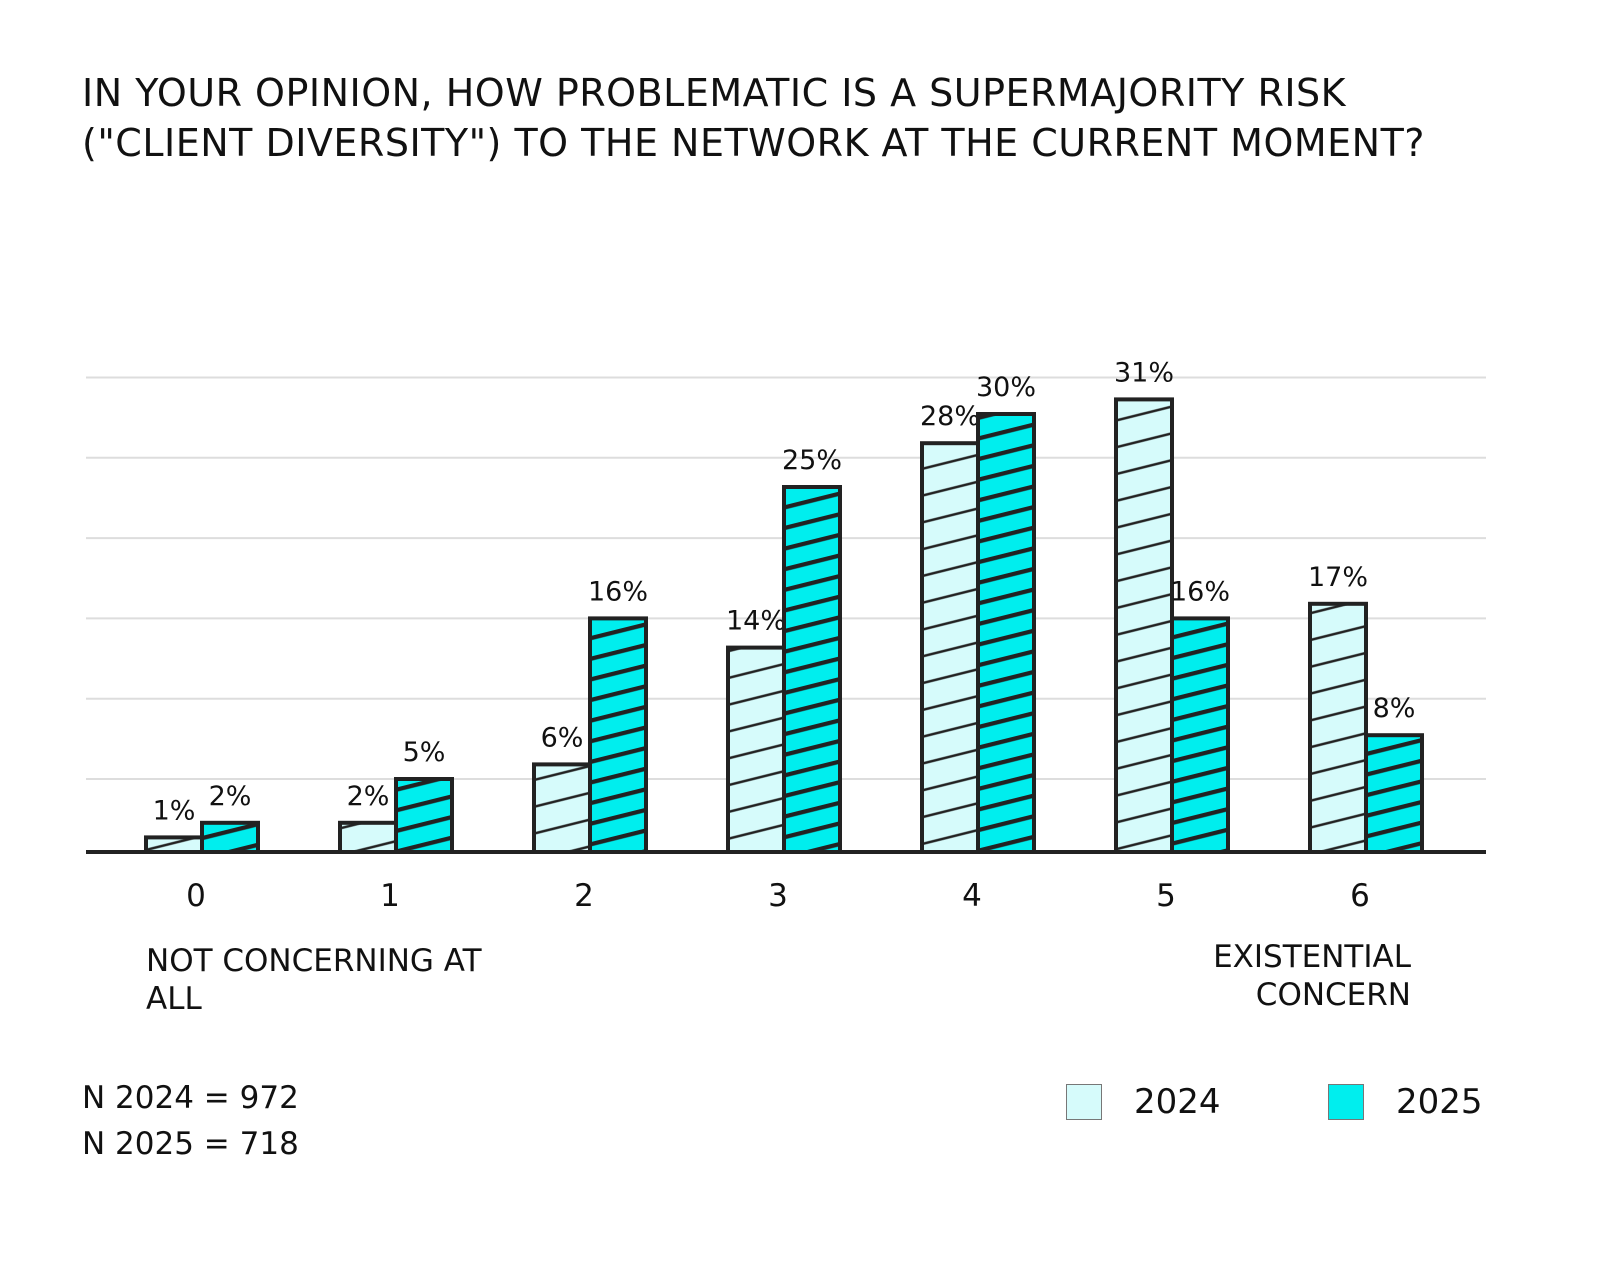 This screenshot has height=1261, width=1601. What do you see at coordinates (1338, 577) in the screenshot?
I see `data-label-2024-6: 17%` at bounding box center [1338, 577].